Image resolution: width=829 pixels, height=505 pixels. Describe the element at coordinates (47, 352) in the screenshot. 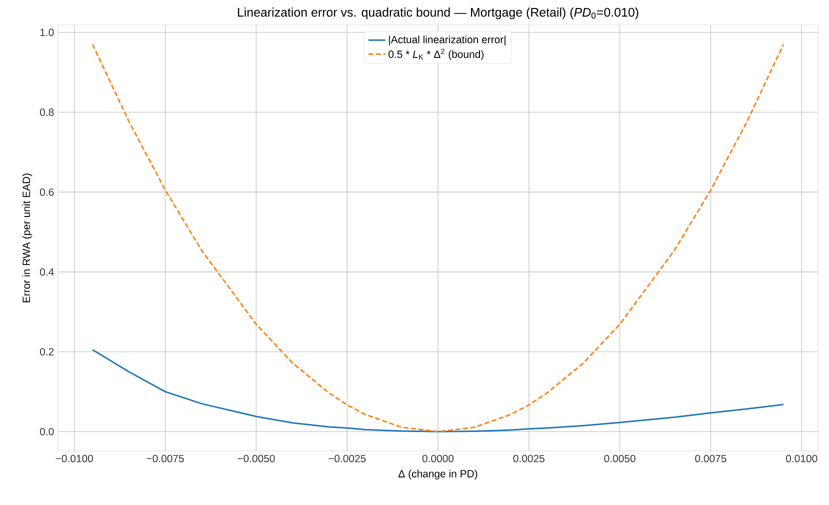

I see `y-tick-label: 0.2` at that location.